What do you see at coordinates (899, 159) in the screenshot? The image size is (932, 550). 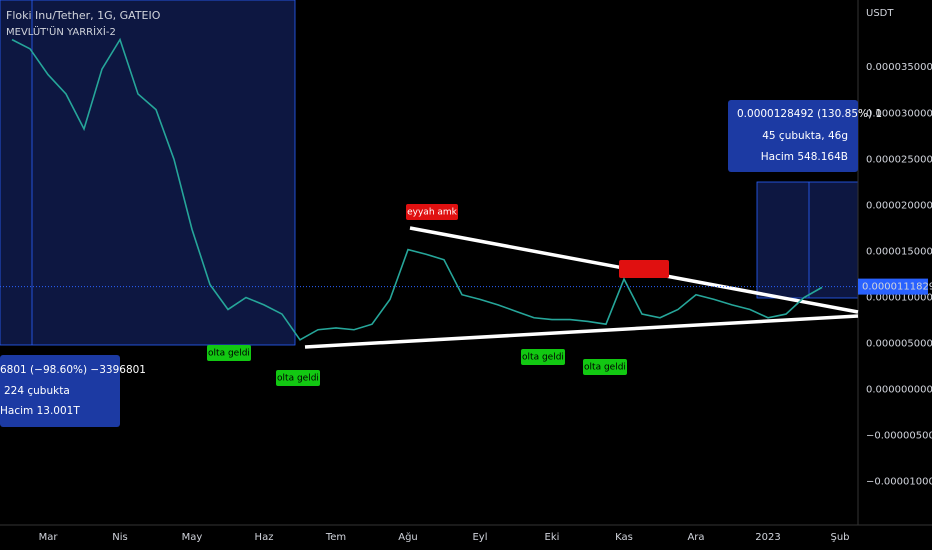 I see `y-tick-label: 0.0000250000` at bounding box center [899, 159].